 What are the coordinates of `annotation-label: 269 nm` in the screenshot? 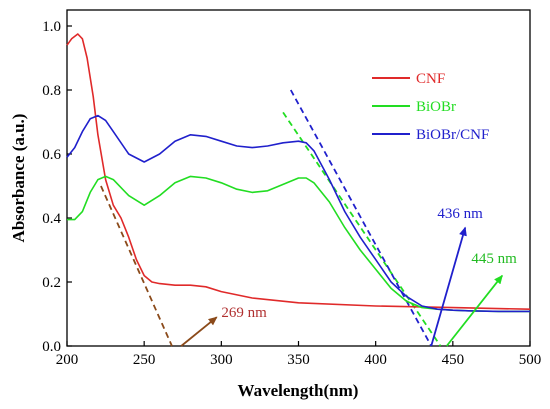 It's located at (244, 313).